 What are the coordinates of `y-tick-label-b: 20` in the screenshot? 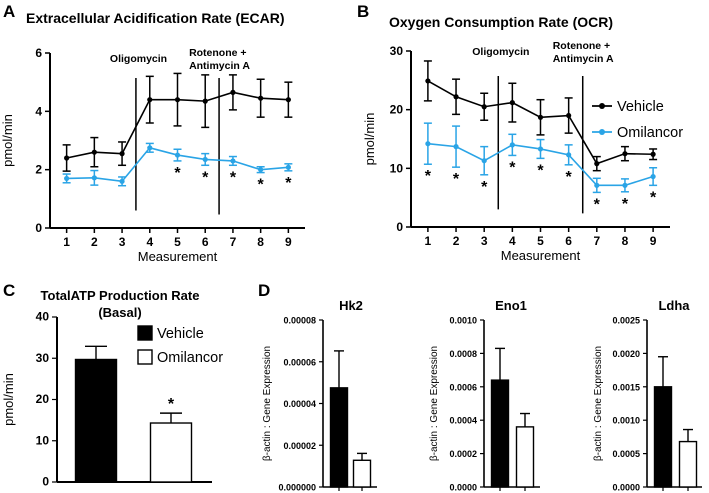 It's located at (397, 110).